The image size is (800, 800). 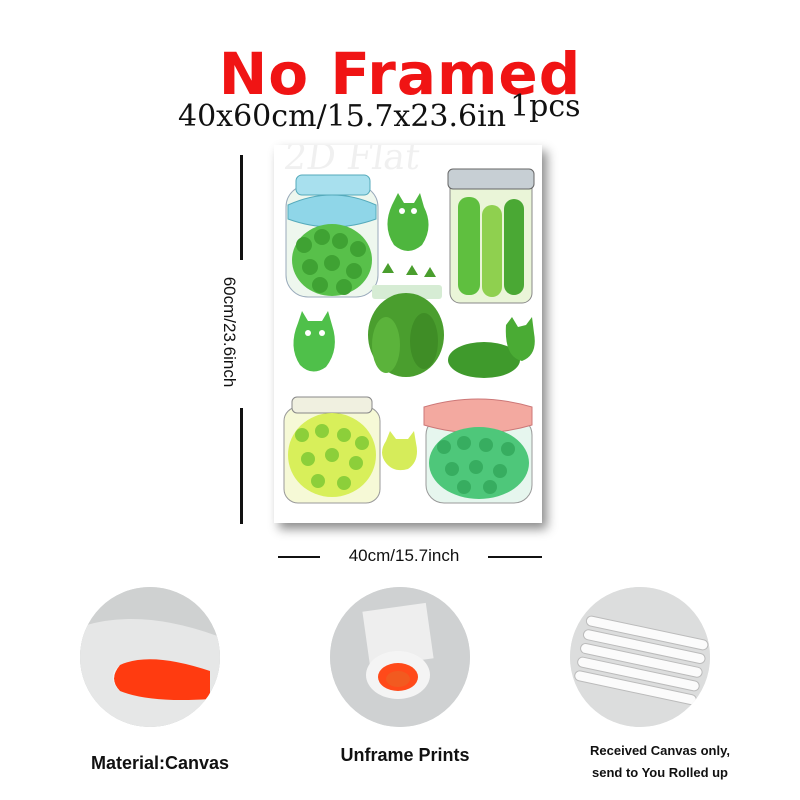 What do you see at coordinates (491, 236) in the screenshot?
I see `jar-tall-pickle` at bounding box center [491, 236].